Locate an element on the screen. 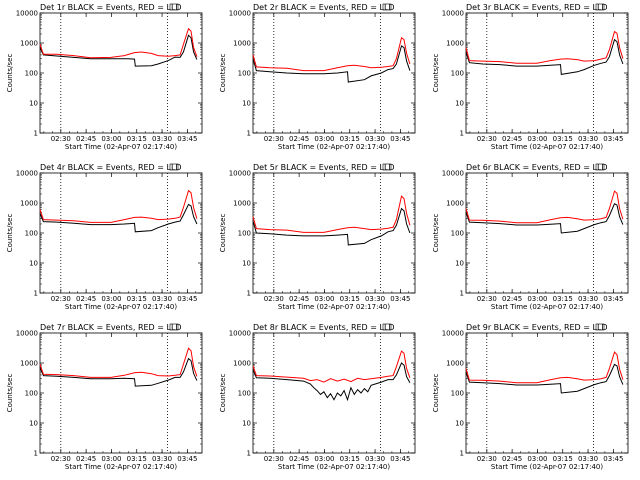 Image resolution: width=640 pixels, height=480 pixels. panel-title: Det 8r BLACK = Events, RED = LLD is located at coordinates (324, 327).